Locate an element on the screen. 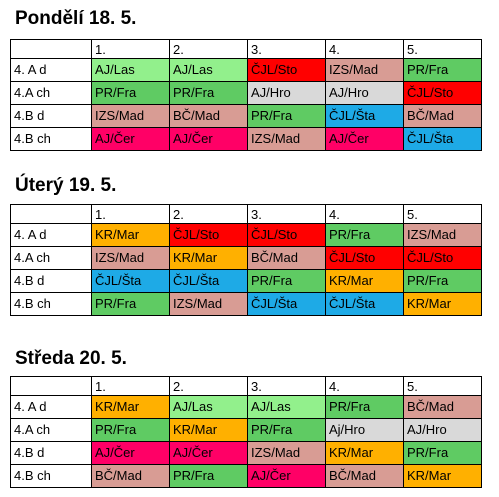 The image size is (499, 497). table-row: 4. A d KR/Mar ČJL/Sto ČJL/Sto PR/Fra IZS/Mad is located at coordinates (246, 235).